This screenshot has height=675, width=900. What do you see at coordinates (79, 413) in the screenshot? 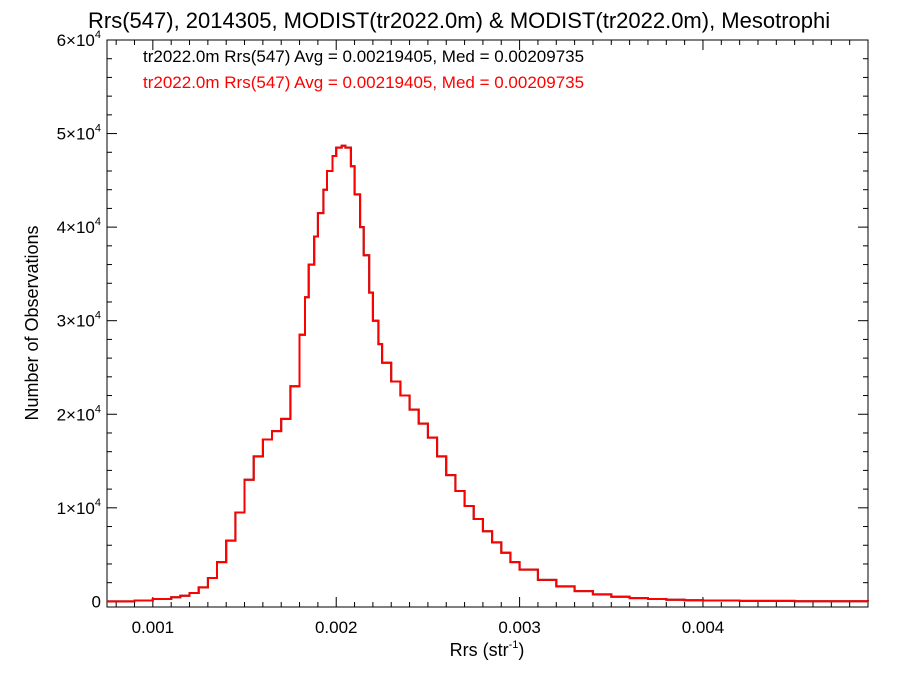
I see `y-tick-label-2: 2×10⁴` at bounding box center [79, 413].